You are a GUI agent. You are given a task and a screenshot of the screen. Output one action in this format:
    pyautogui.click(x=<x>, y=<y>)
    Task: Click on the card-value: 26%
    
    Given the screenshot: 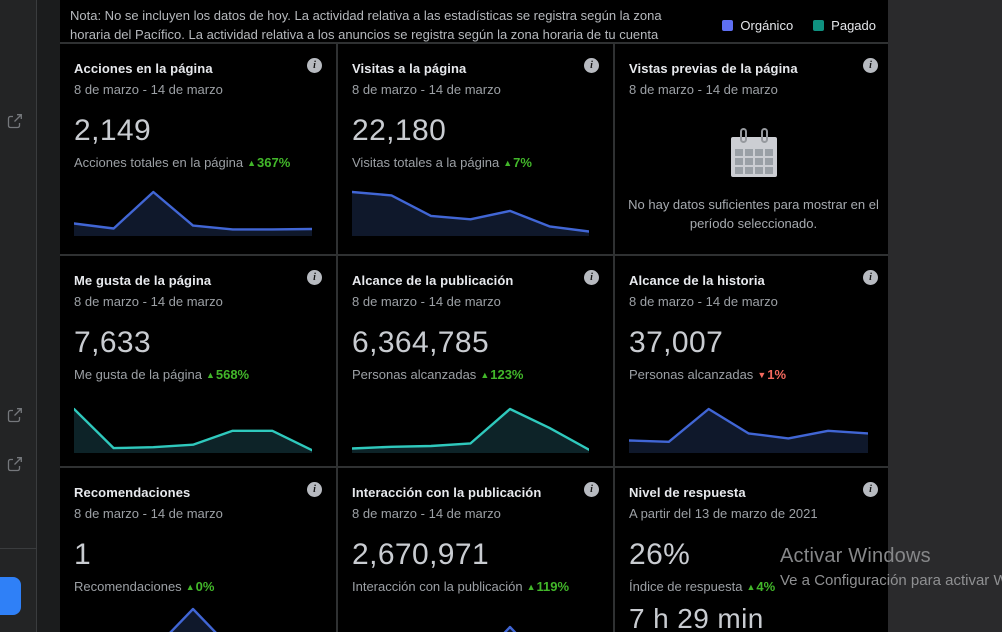 What is the action you would take?
    pyautogui.click(x=660, y=554)
    